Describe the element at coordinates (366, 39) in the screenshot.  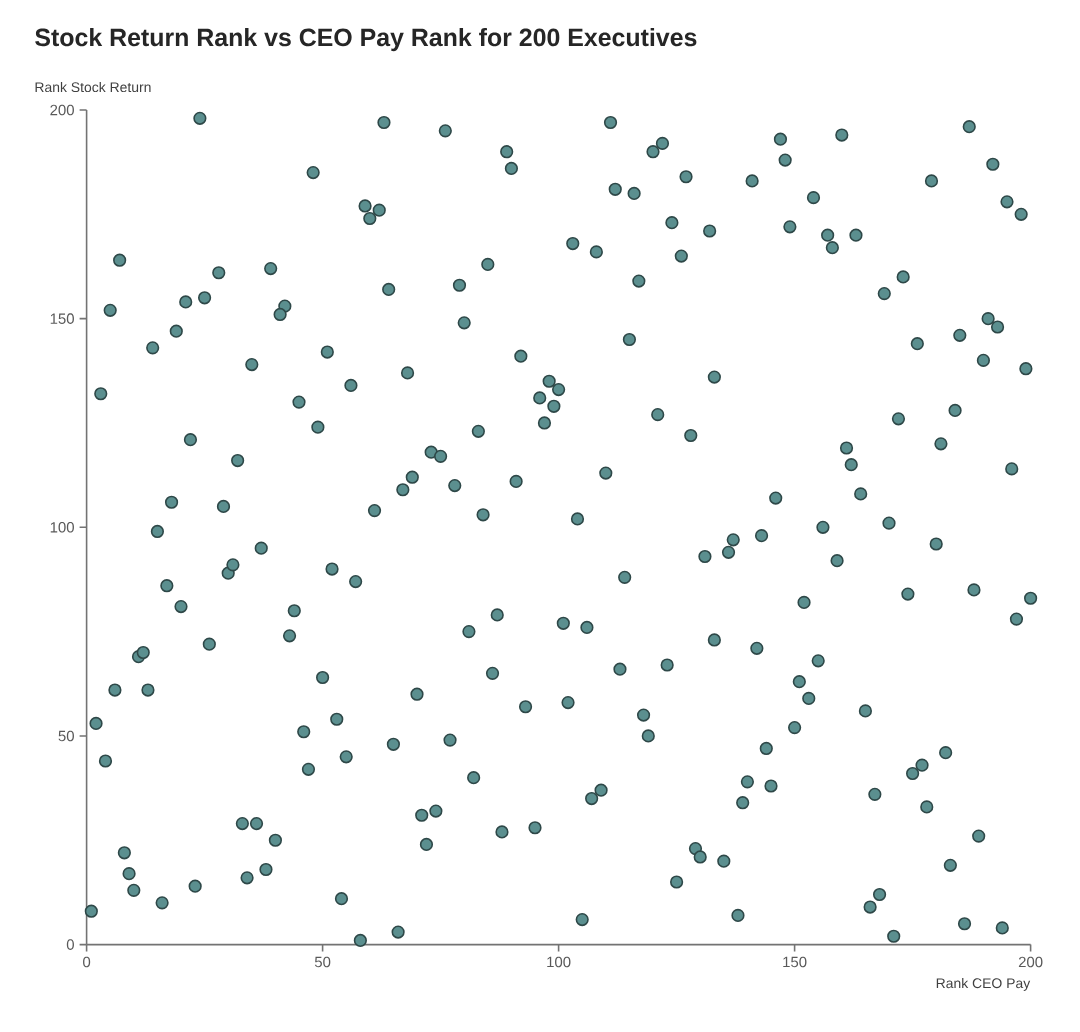
I see `chart-title: Stock Return Rank vs CEO Pay Rank for 200 Executives` at that location.